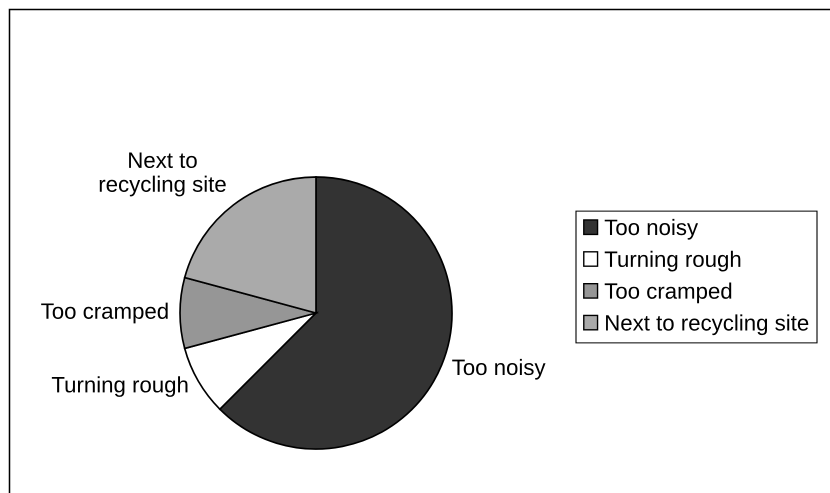  Describe the element at coordinates (120, 386) in the screenshot. I see `slice-label: Turning rough` at that location.